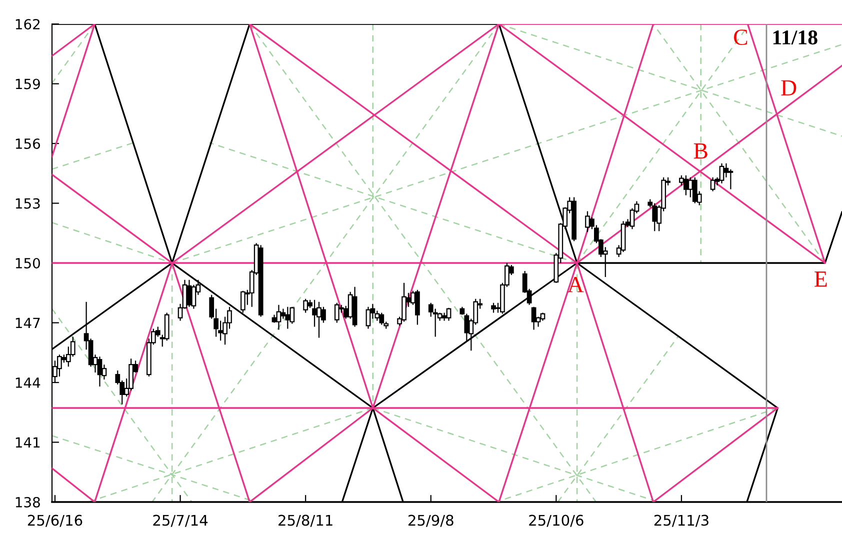 The width and height of the screenshot is (842, 540). What do you see at coordinates (741, 38) in the screenshot?
I see `annotation: C` at bounding box center [741, 38].